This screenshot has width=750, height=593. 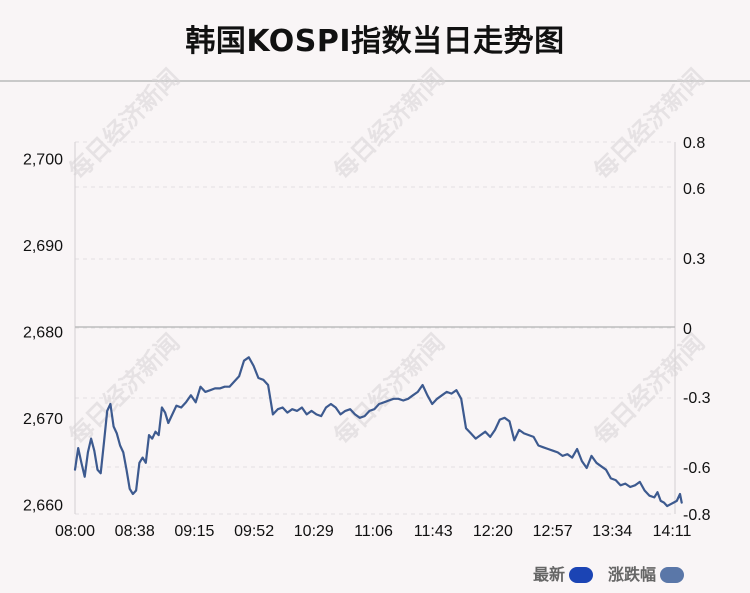 What do you see at coordinates (632, 574) in the screenshot?
I see `legend-label-1: 涨跌幅` at bounding box center [632, 574].